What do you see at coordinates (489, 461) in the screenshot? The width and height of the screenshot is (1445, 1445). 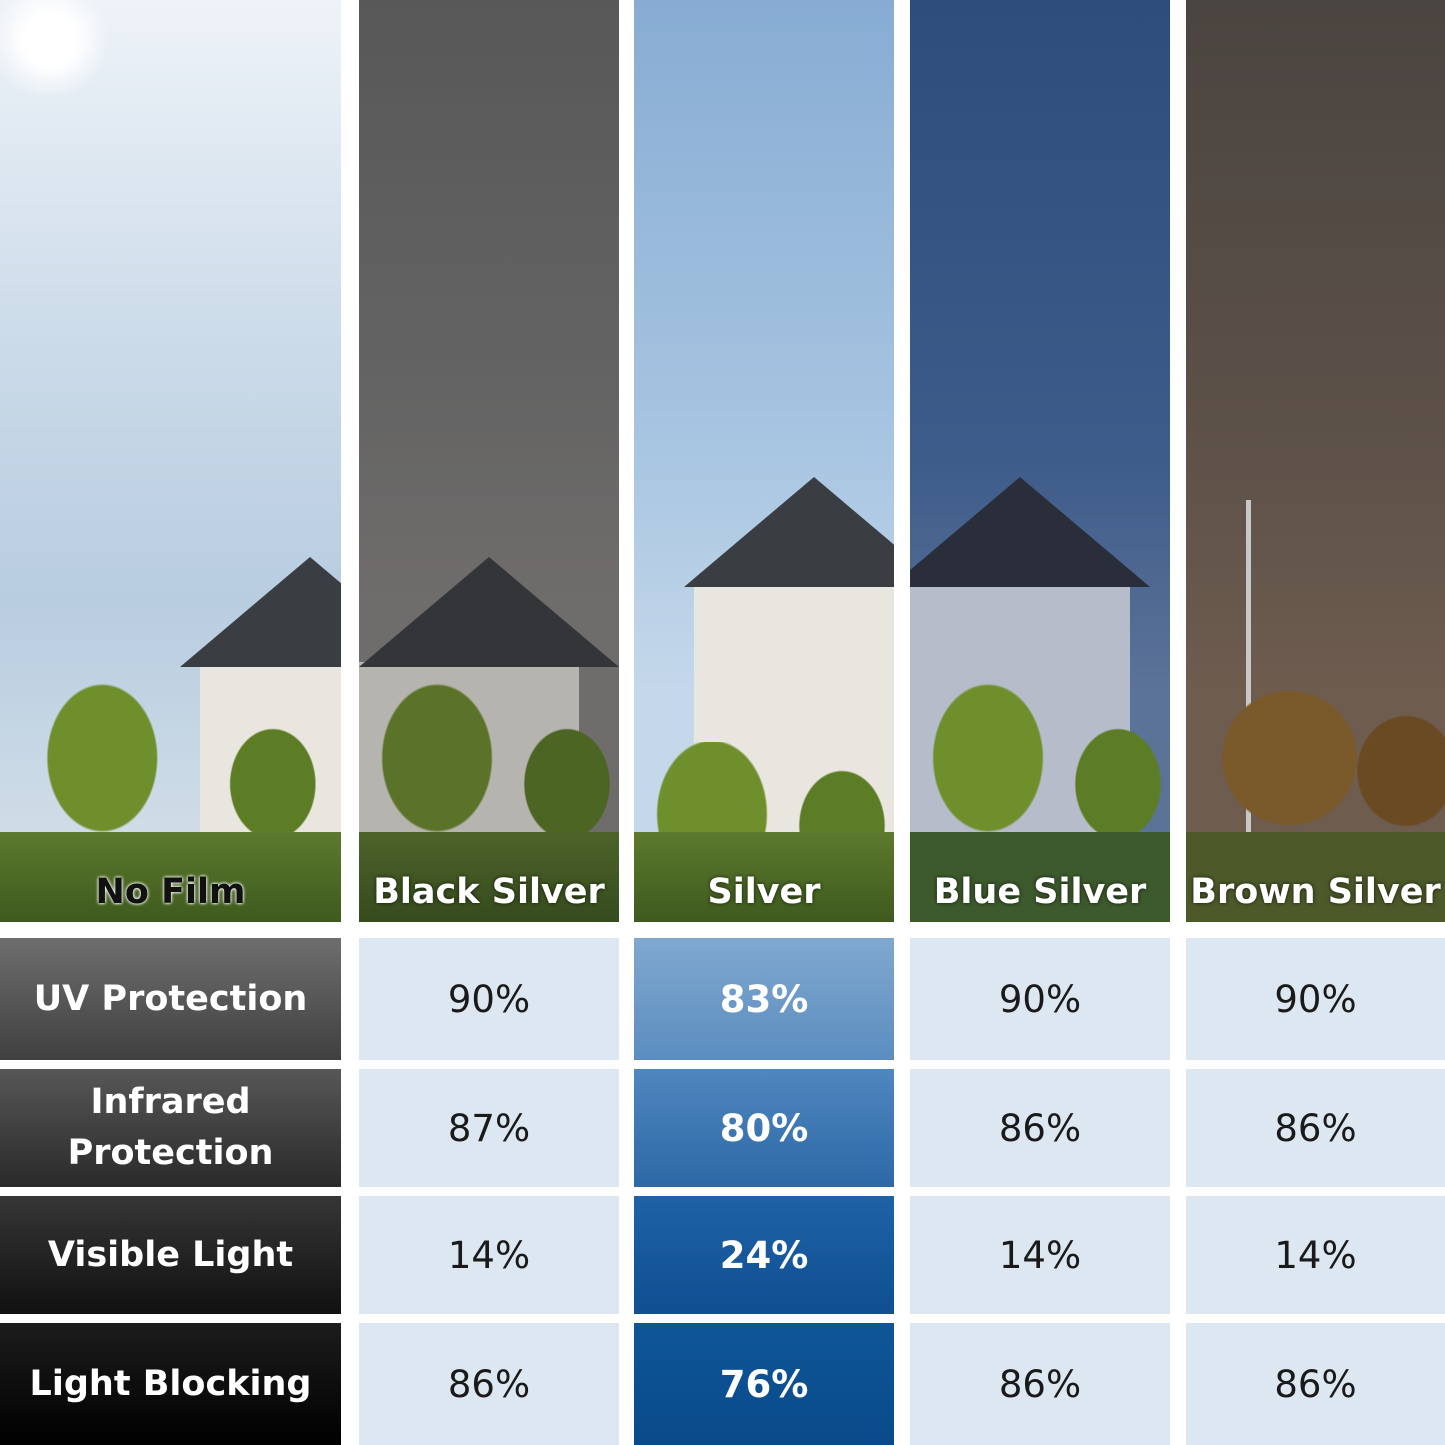 I see `panel-black-silver: Black Silver` at bounding box center [489, 461].